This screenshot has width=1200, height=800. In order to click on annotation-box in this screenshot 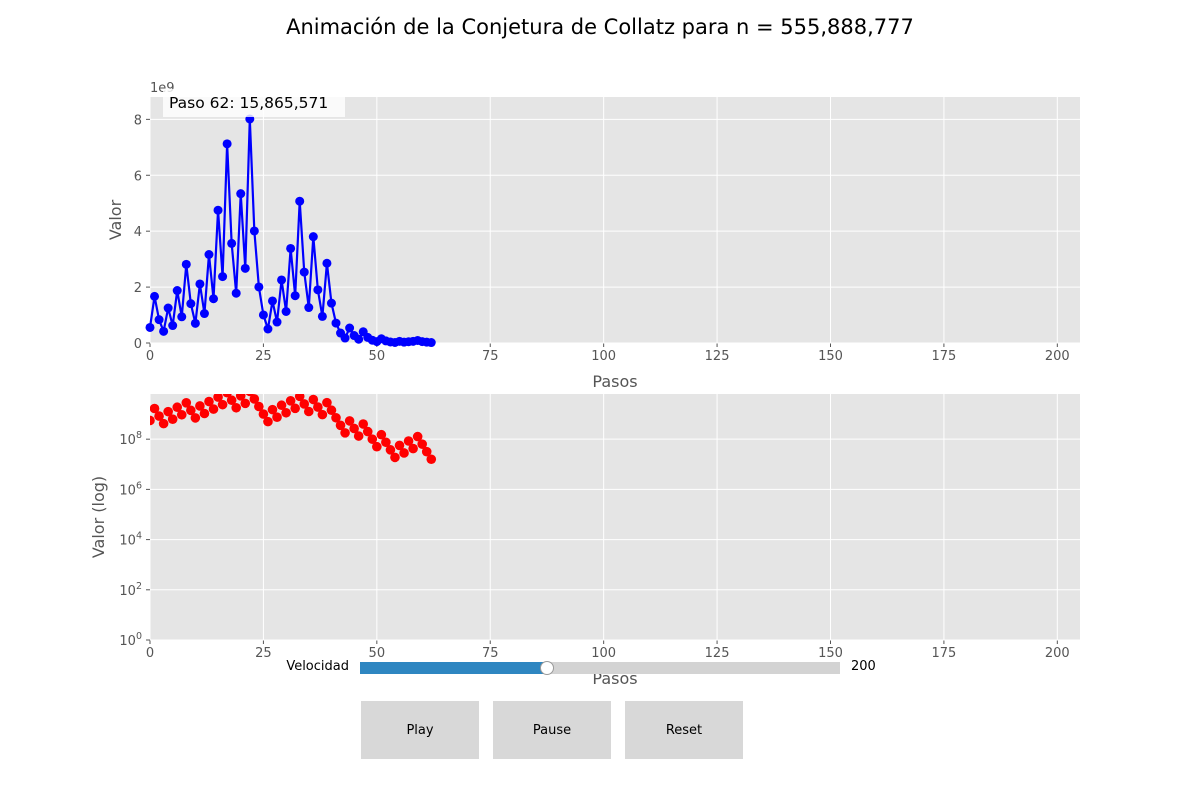, I will do `click(254, 103)`.